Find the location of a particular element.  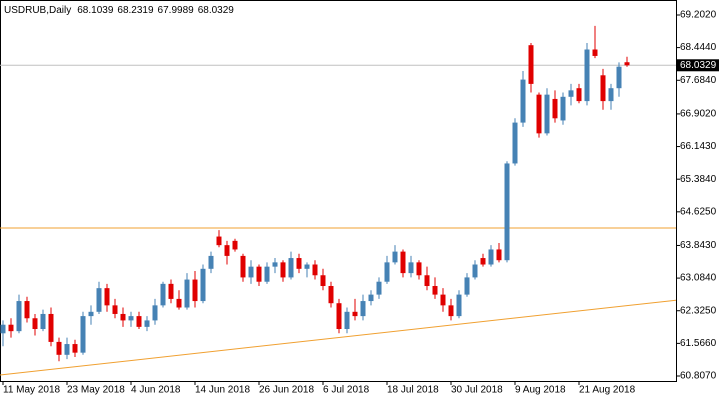

y-tick-label: 63.8430 is located at coordinates (698, 245).